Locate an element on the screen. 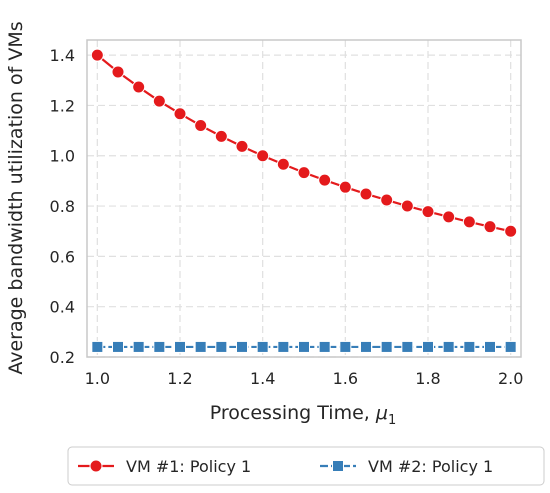 The image size is (550, 493). y-axis-label: Average bandwidth utilization of VMs is located at coordinates (16, 197).